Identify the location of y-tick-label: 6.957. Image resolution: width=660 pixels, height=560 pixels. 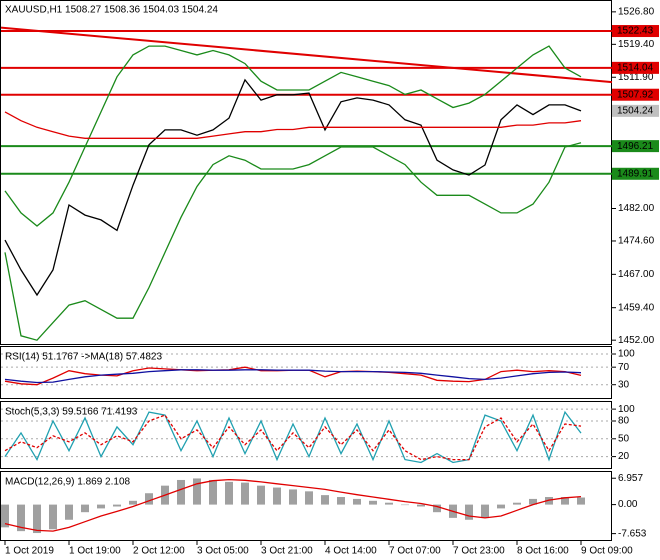
(630, 478).